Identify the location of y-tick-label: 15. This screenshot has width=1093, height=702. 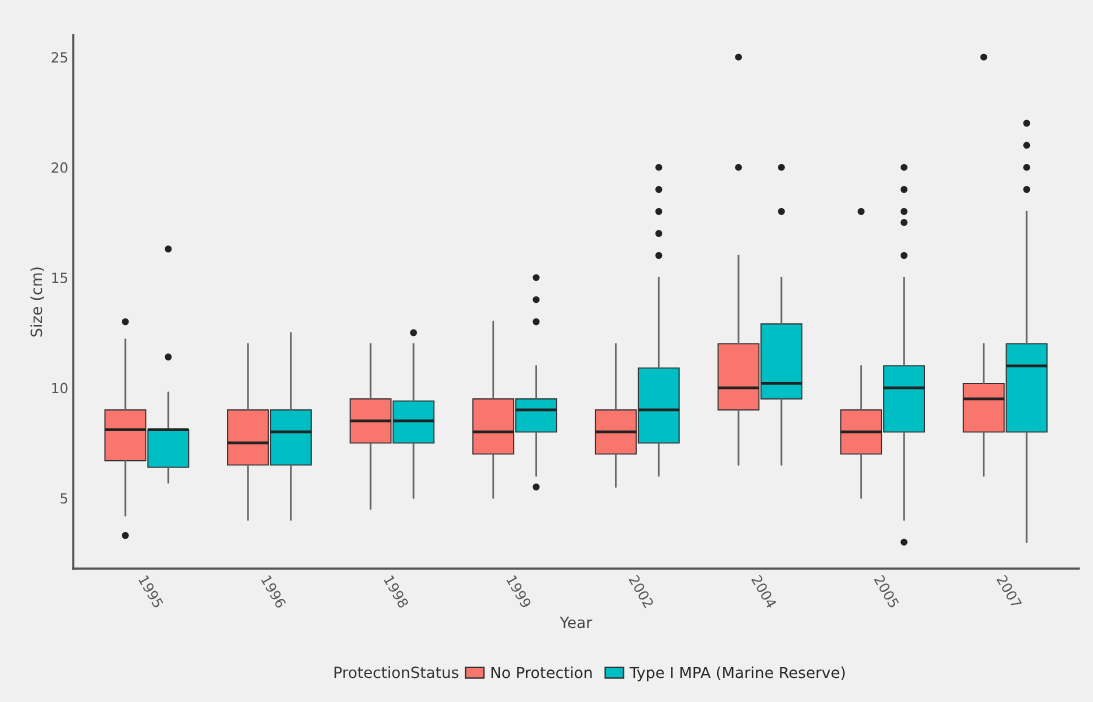
(60, 278).